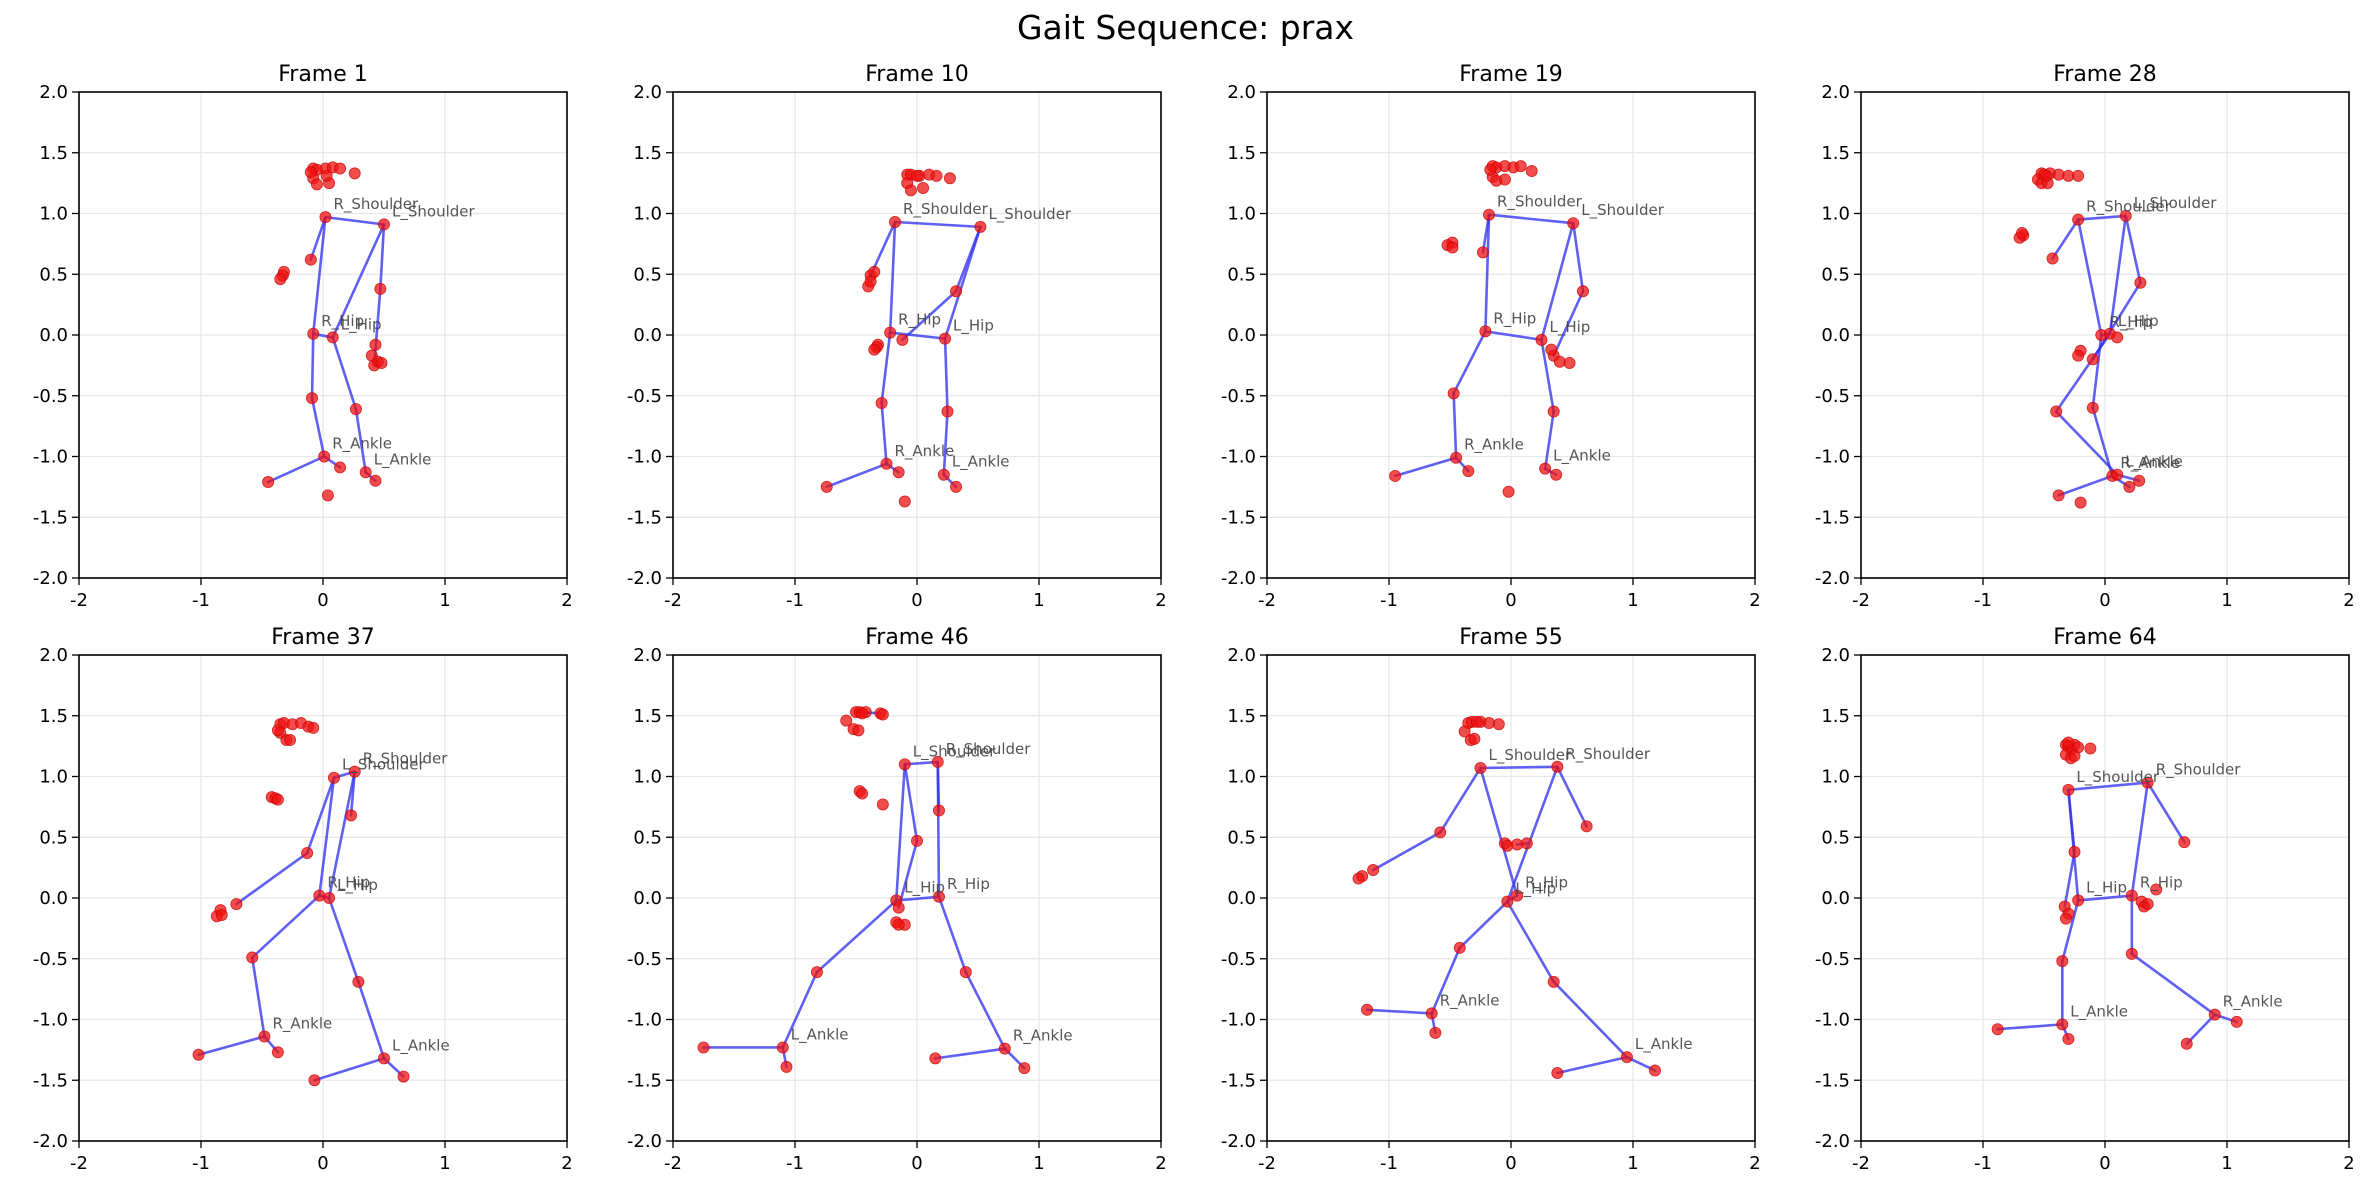 The image size is (2371, 1190). Describe the element at coordinates (1582, 456) in the screenshot. I see `joint-label: L_Ankle` at that location.